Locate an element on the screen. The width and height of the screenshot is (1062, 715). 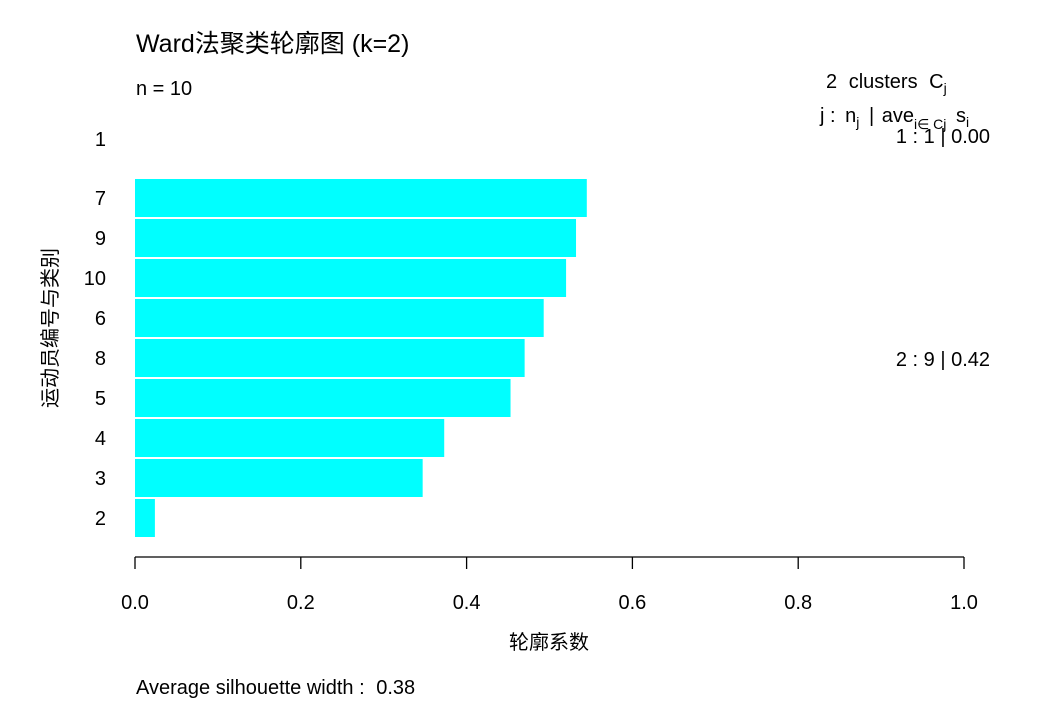
legend-column-header: j : nj | avei∈ Cj si is located at coordinates (894, 119).